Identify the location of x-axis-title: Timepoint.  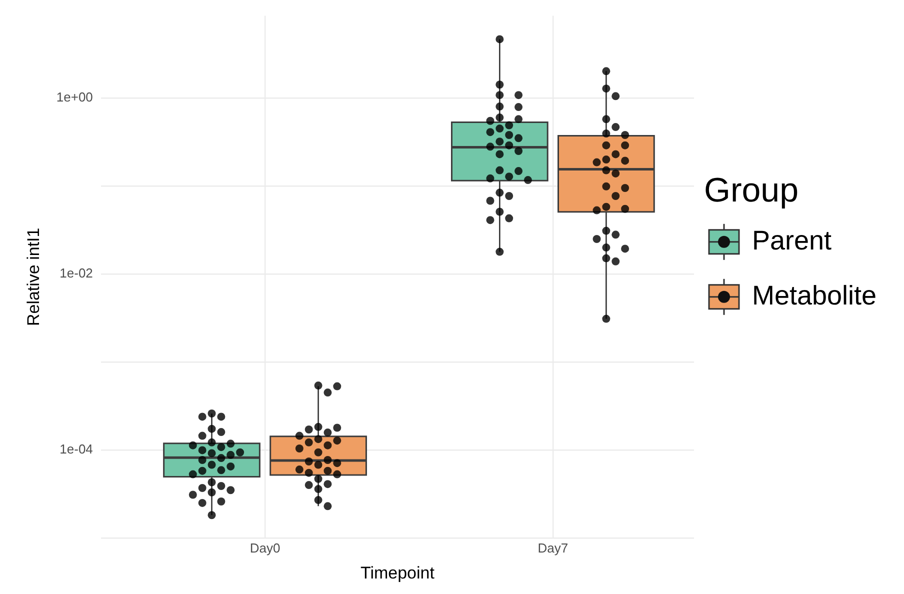
(397, 572).